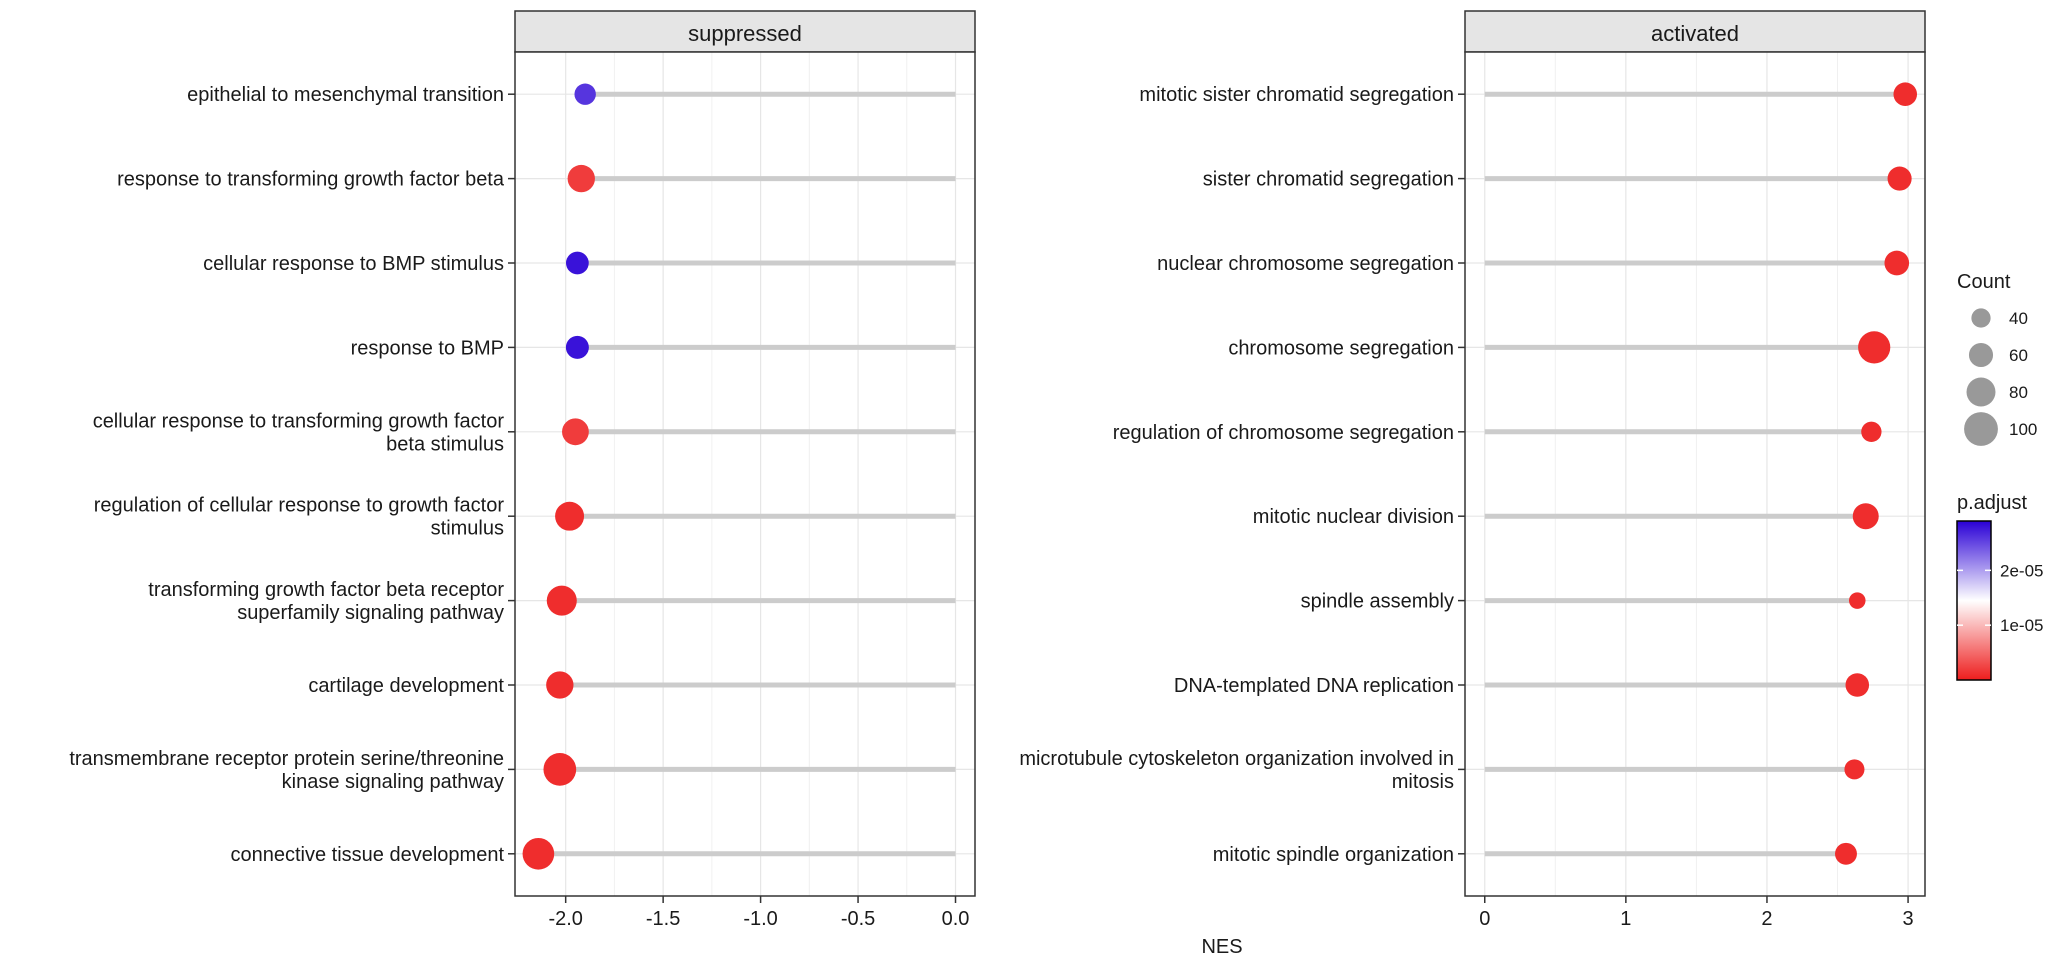 The height and width of the screenshot is (962, 2062). Describe the element at coordinates (326, 590) in the screenshot. I see `y-axis-label-line: transforming growth factor beta receptor` at that location.